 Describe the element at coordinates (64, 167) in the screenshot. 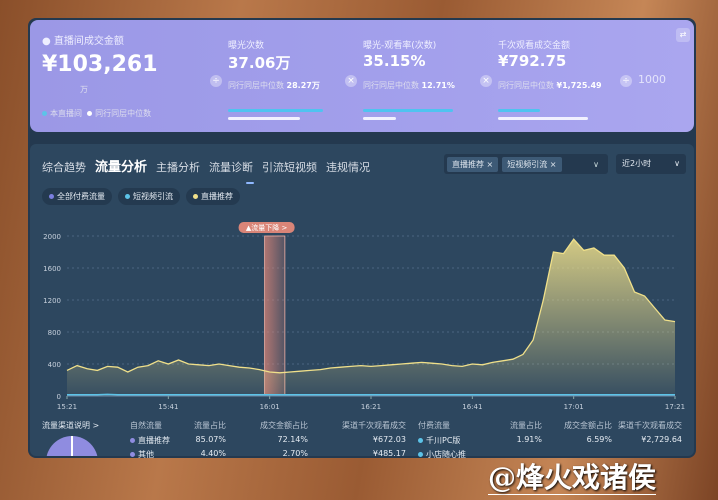

I see `tab-0: 综合趋势` at that location.